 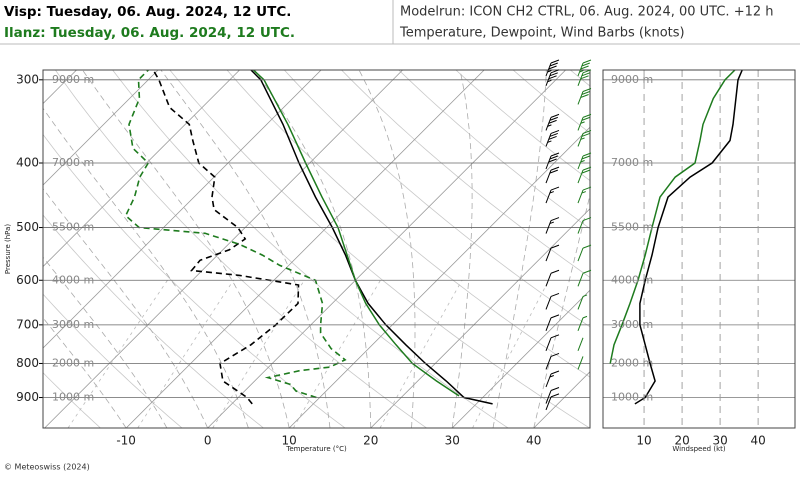 I want to click on footer: © Meteoswiss (2024), so click(x=47, y=467).